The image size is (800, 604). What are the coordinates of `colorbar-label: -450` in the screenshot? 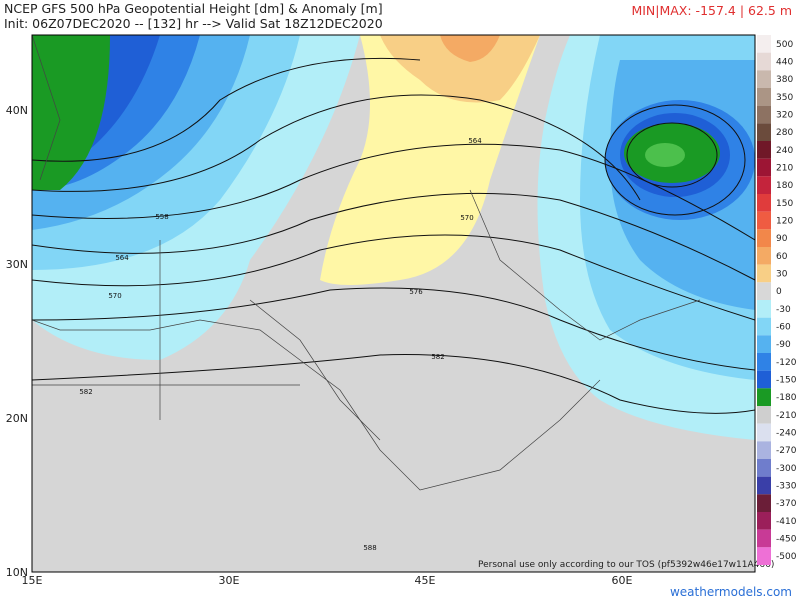 It's located at (786, 540).